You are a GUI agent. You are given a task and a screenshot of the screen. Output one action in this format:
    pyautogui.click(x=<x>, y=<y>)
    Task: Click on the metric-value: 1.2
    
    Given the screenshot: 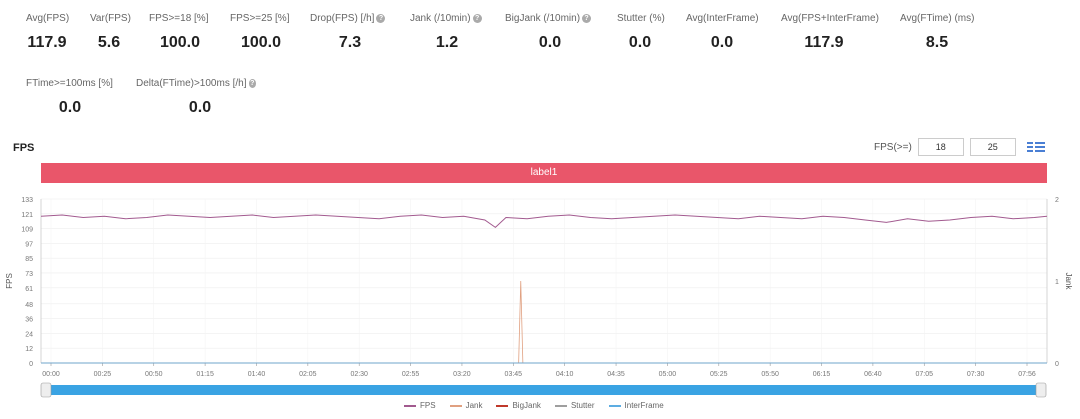 What is the action you would take?
    pyautogui.click(x=447, y=42)
    